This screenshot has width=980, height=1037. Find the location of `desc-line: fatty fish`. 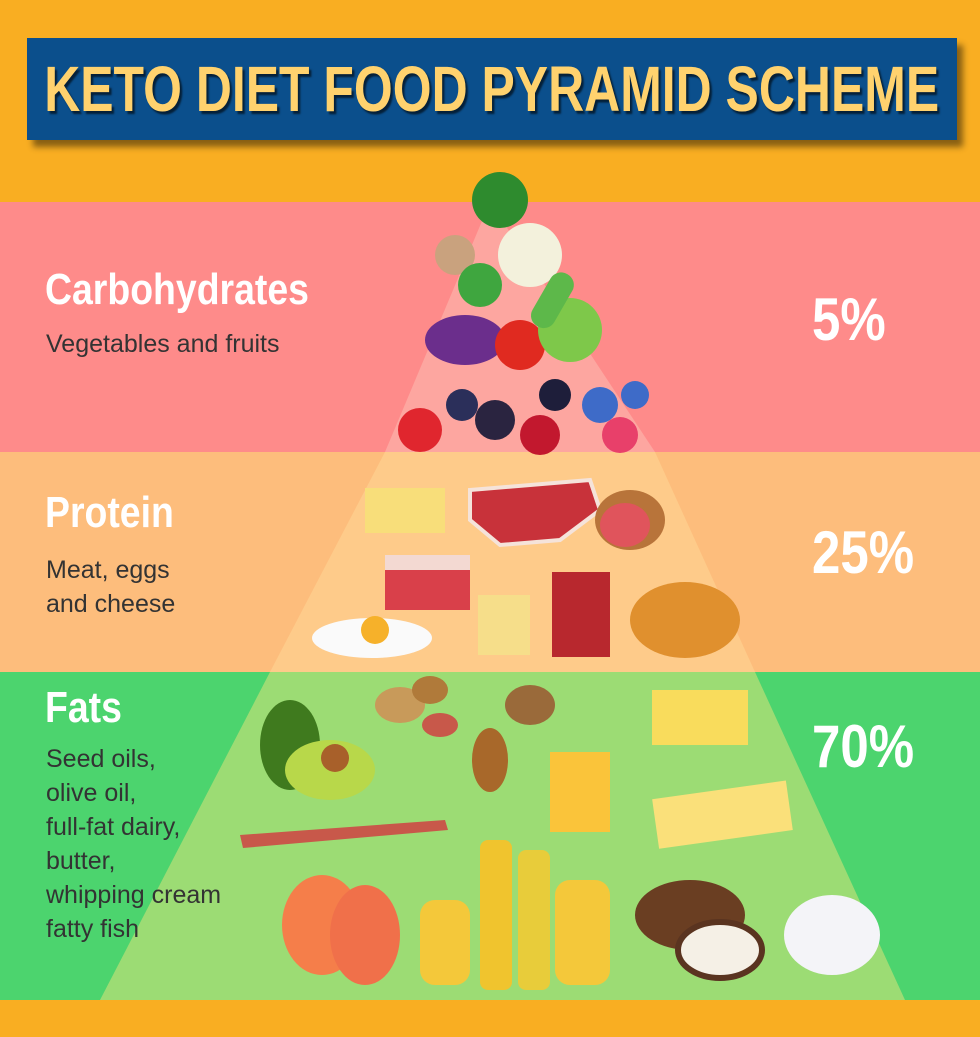

desc-line: fatty fish is located at coordinates (93, 929).